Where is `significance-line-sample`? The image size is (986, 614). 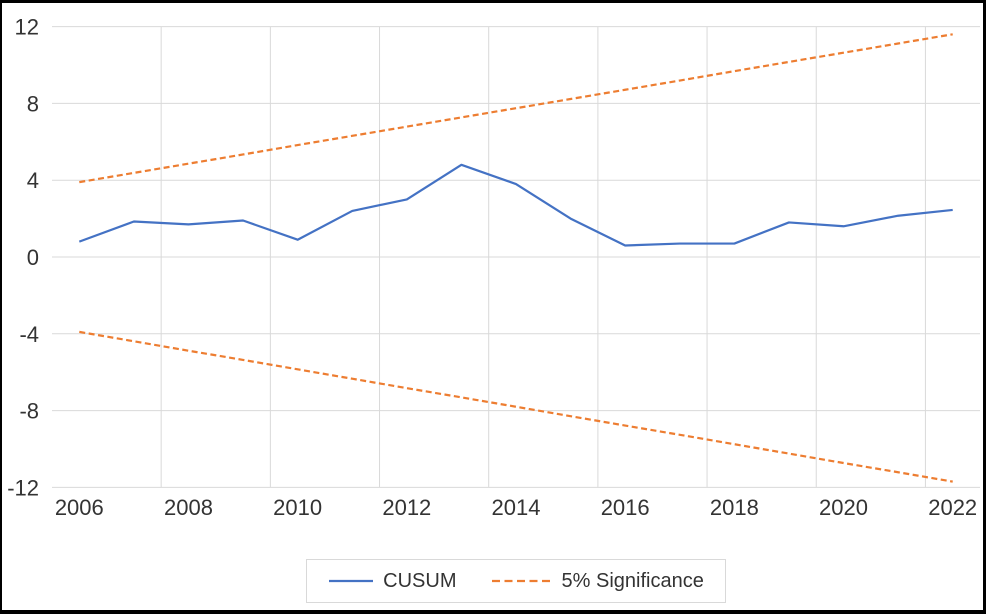 significance-line-sample is located at coordinates (521, 581).